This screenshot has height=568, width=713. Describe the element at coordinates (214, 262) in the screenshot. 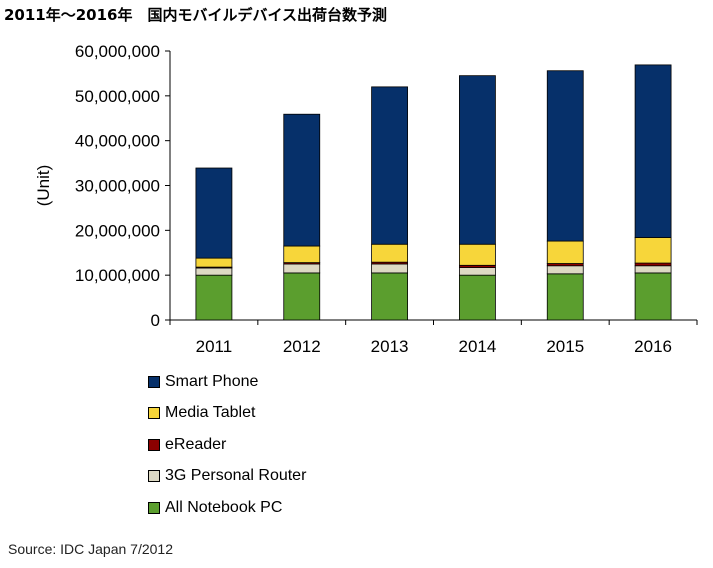

I see `bar-media-tablet-2011` at that location.